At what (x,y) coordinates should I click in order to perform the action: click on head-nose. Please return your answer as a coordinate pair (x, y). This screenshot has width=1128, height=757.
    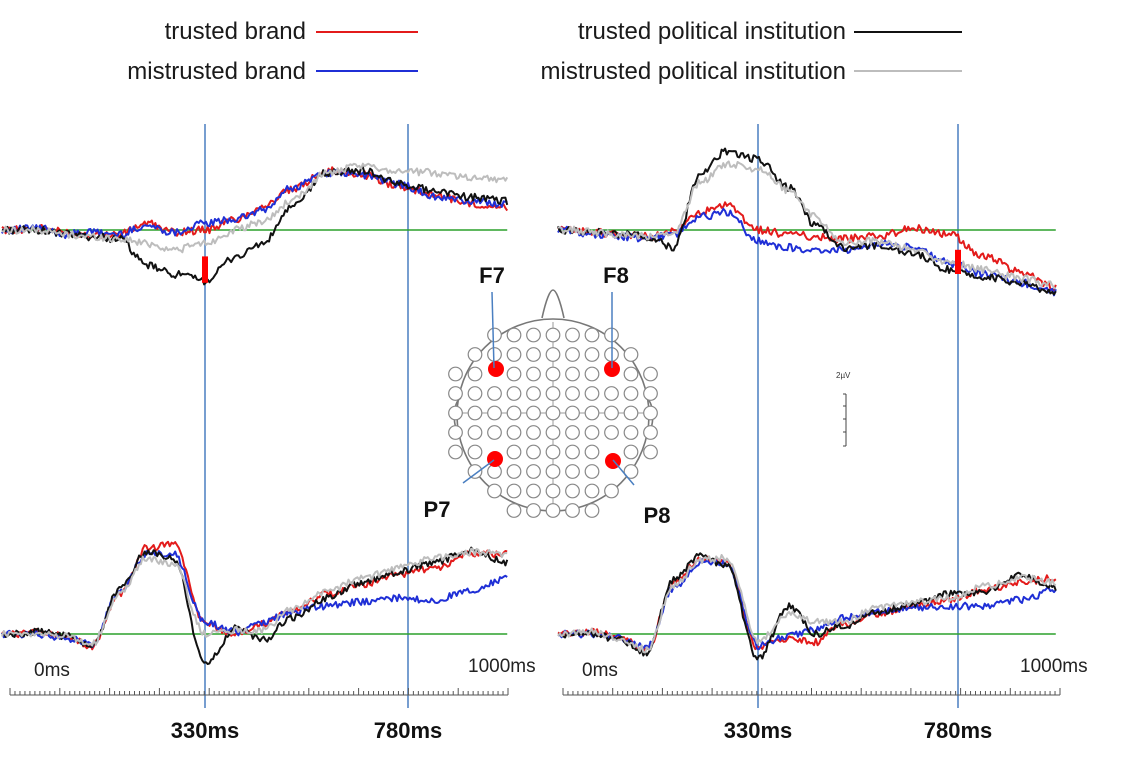
    Looking at the image, I should click on (553, 304).